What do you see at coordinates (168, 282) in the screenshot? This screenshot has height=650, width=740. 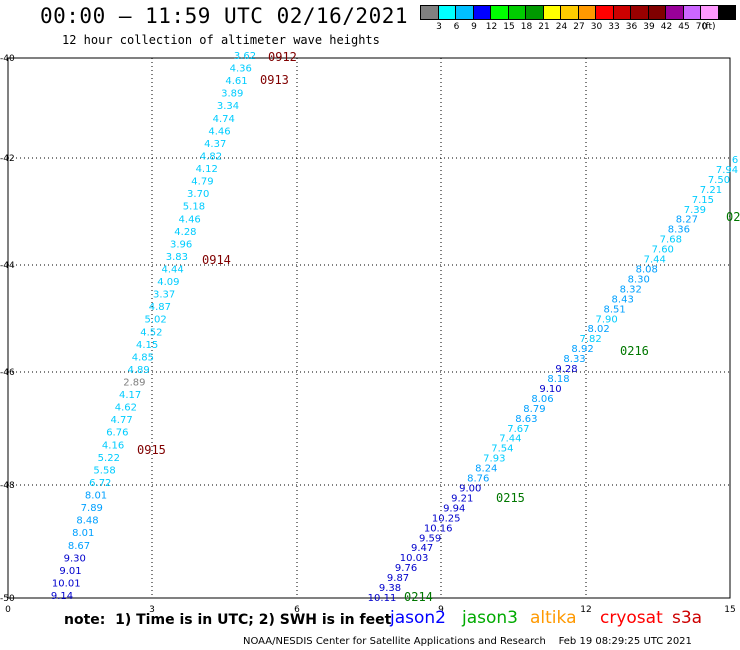 I see `wave-height-value: 4.09` at bounding box center [168, 282].